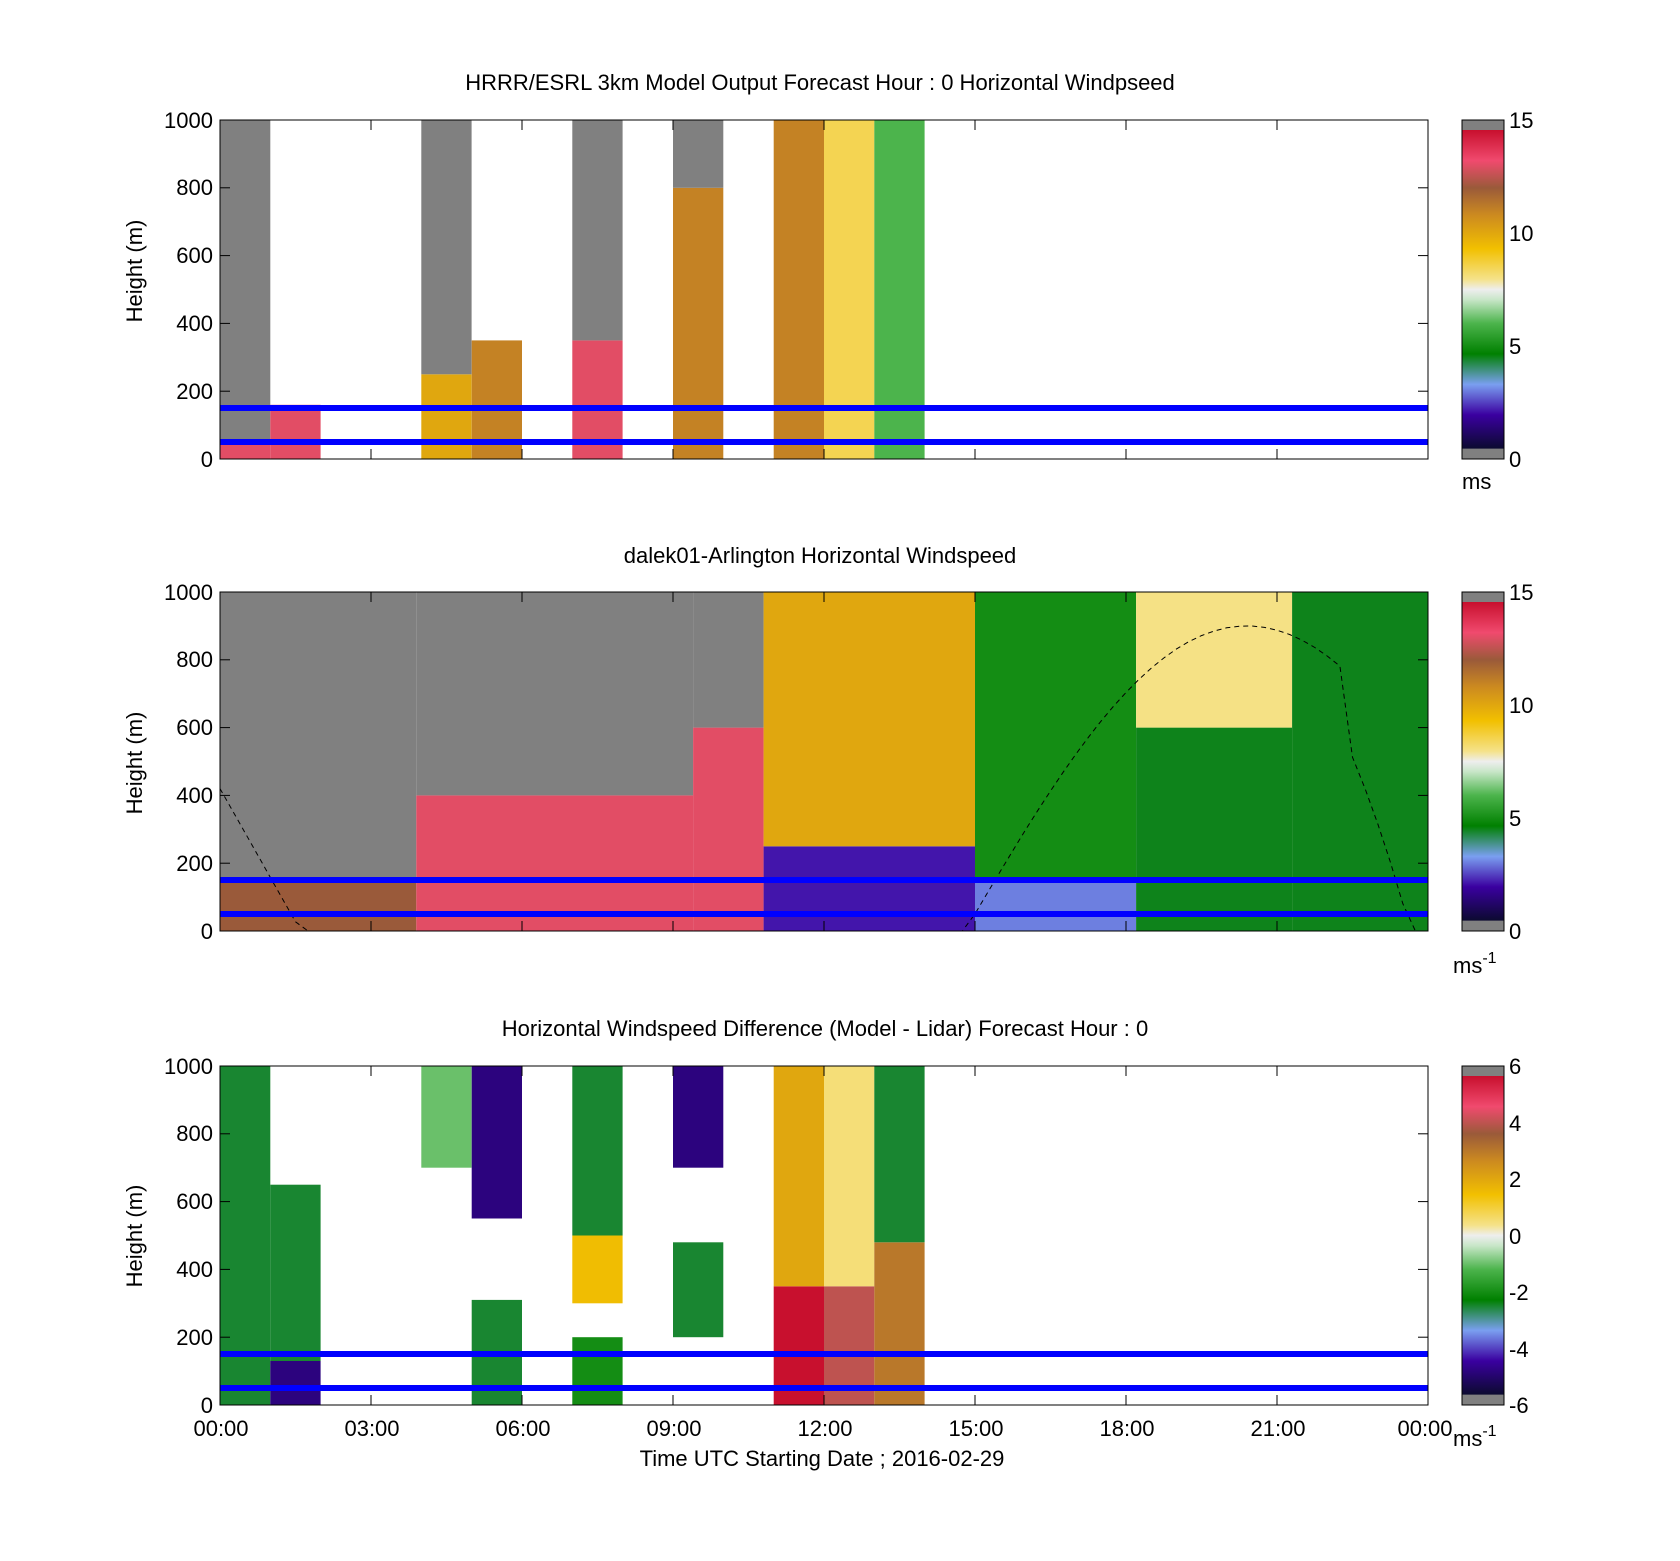 The image size is (1680, 1561). What do you see at coordinates (1519, 1349) in the screenshot?
I see `colorbar-tick-label: -4` at bounding box center [1519, 1349].